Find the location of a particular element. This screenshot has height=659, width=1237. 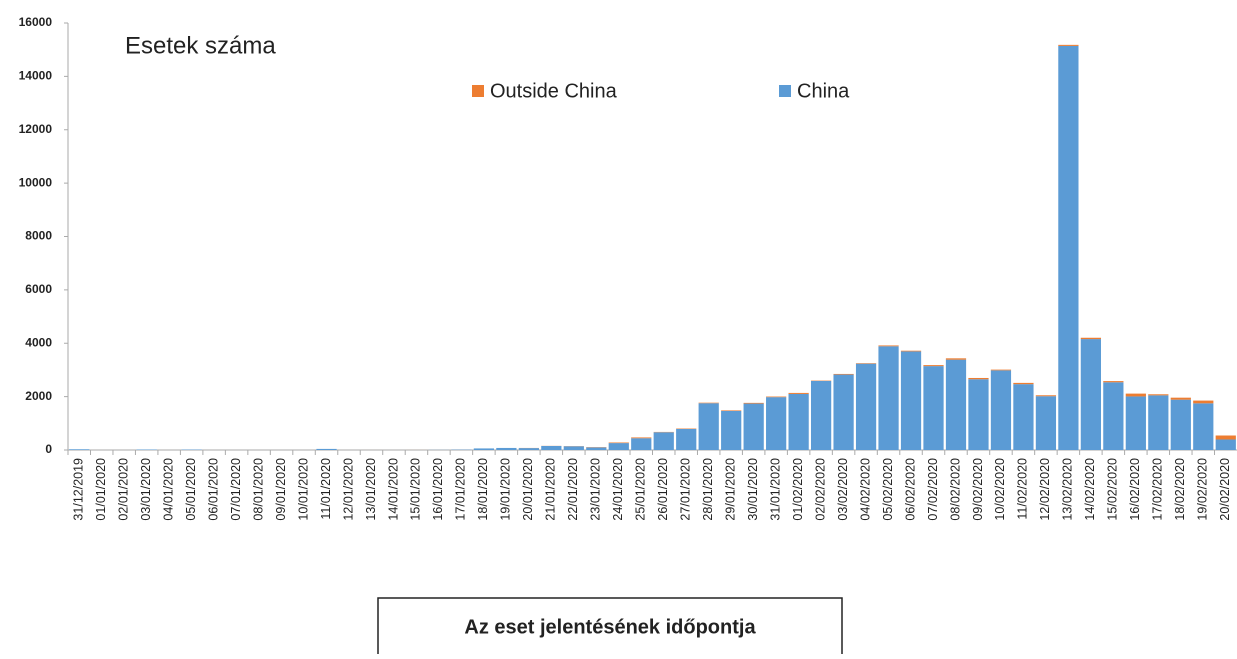

x-tick-label: 09/01/2020 is located at coordinates (281, 489).